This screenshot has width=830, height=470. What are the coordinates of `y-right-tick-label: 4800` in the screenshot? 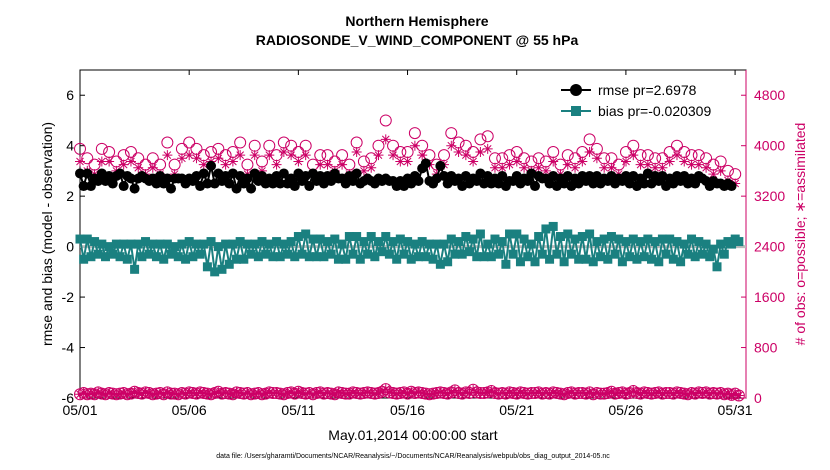 It's located at (769, 95).